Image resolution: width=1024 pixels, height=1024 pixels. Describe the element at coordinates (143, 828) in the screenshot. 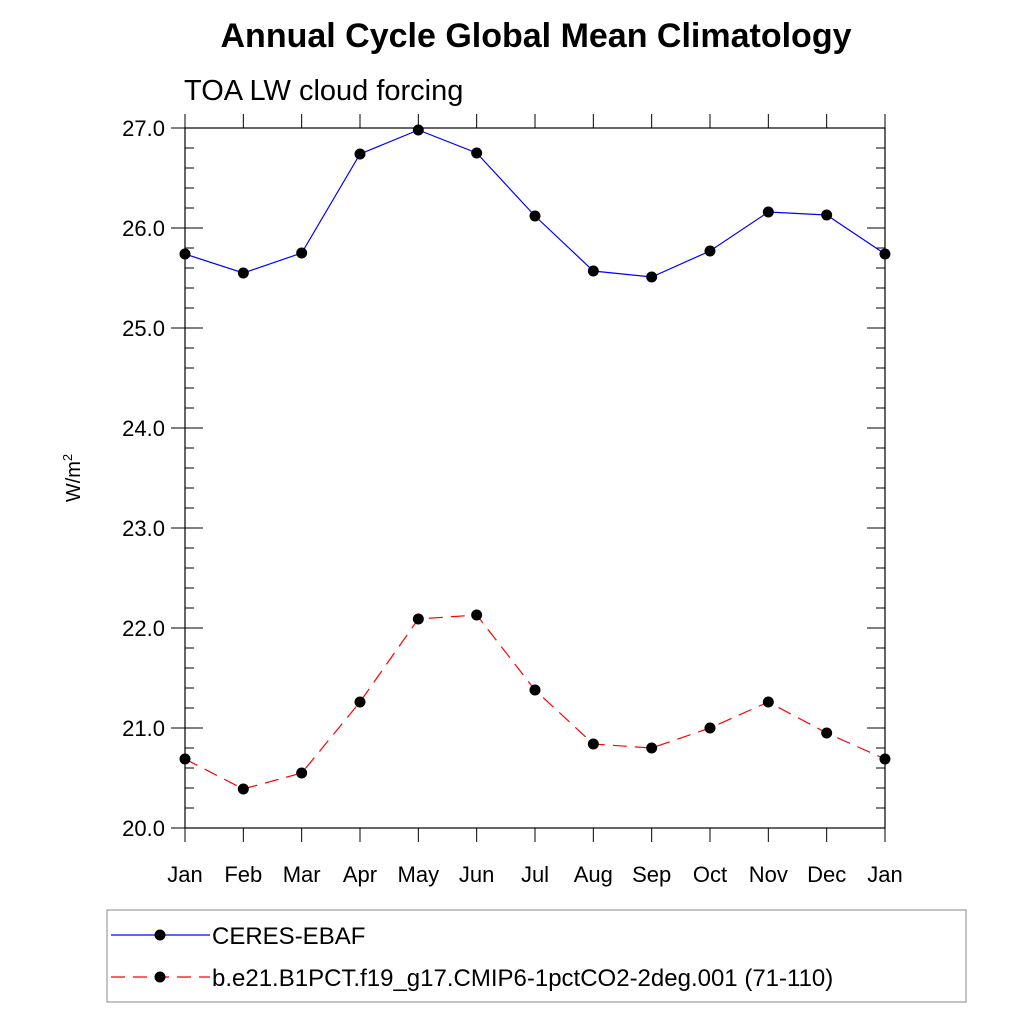

I see `y-tick-label: 20.0` at that location.